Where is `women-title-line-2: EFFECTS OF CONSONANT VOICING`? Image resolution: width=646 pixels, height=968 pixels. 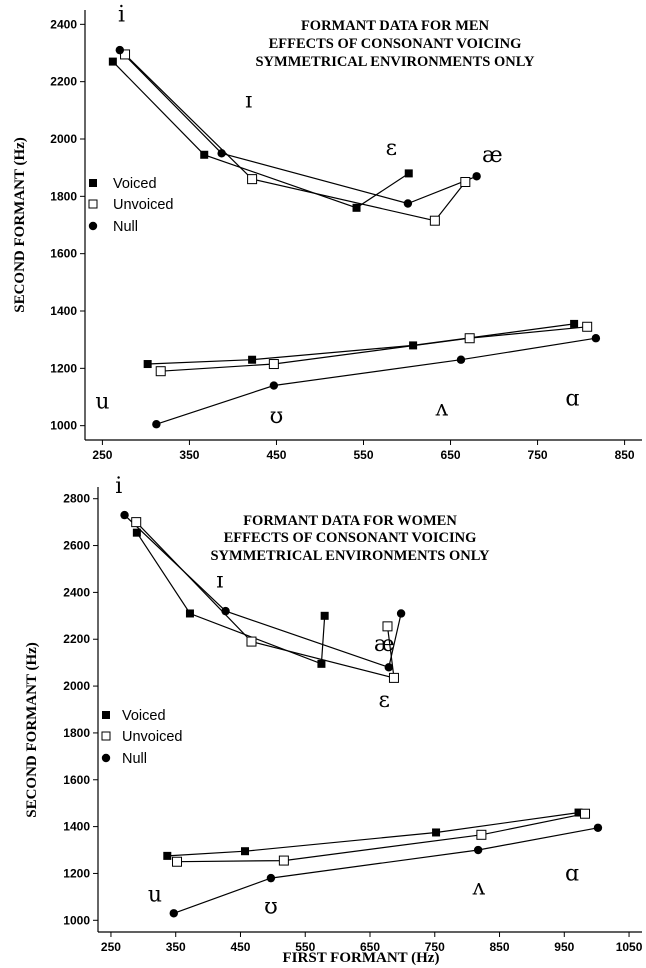
women-title-line-2: EFFECTS OF CONSONANT VOICING is located at coordinates (350, 538).